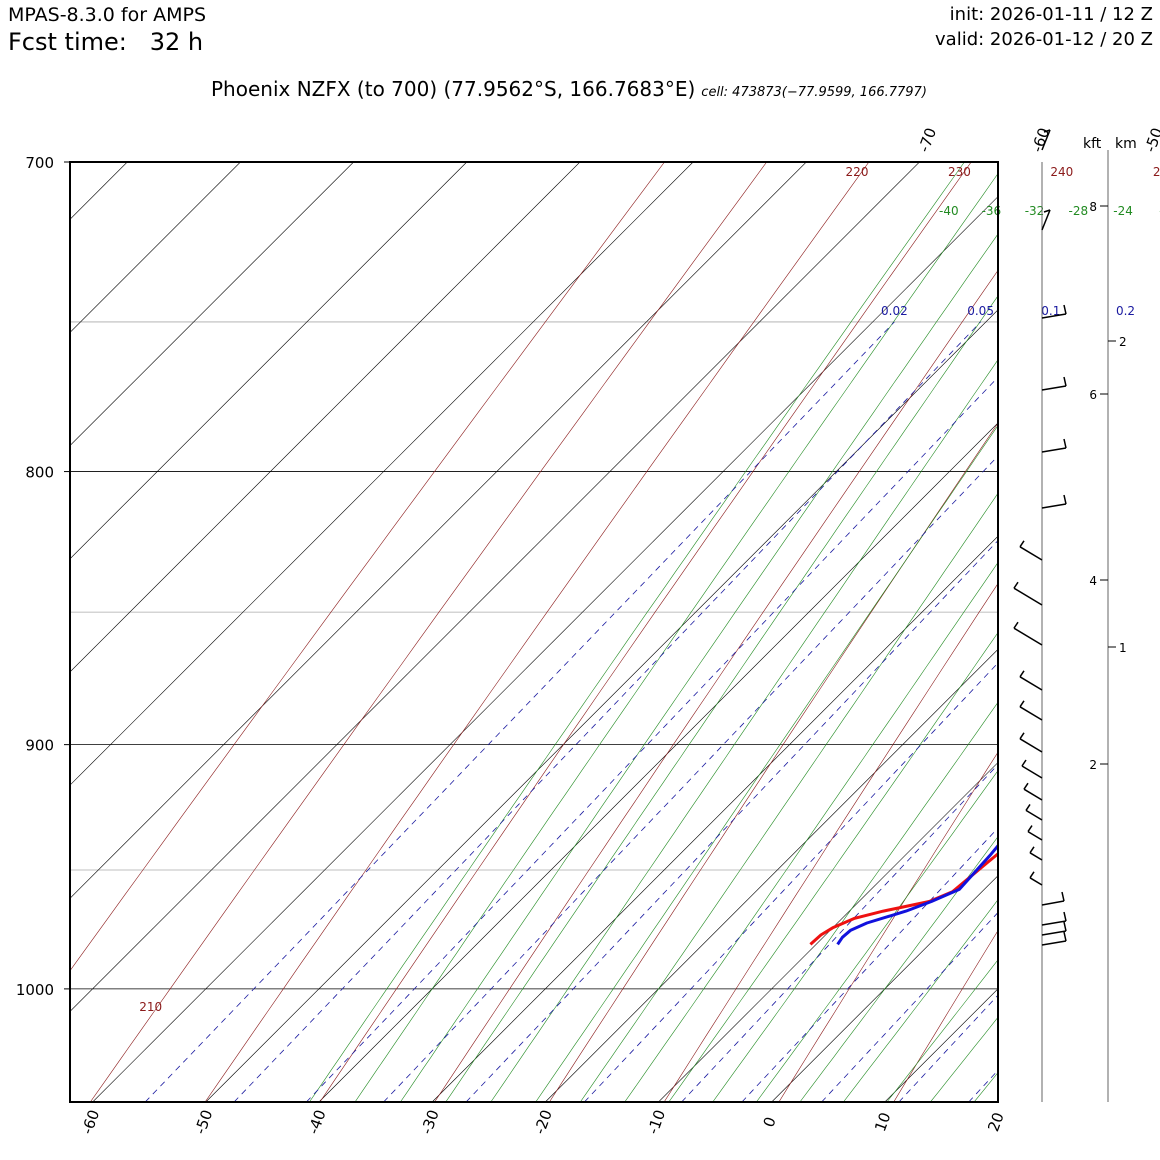 The image size is (1160, 1160). Describe the element at coordinates (67, 42) in the screenshot. I see `forecast-time-label: Fcst time:` at that location.